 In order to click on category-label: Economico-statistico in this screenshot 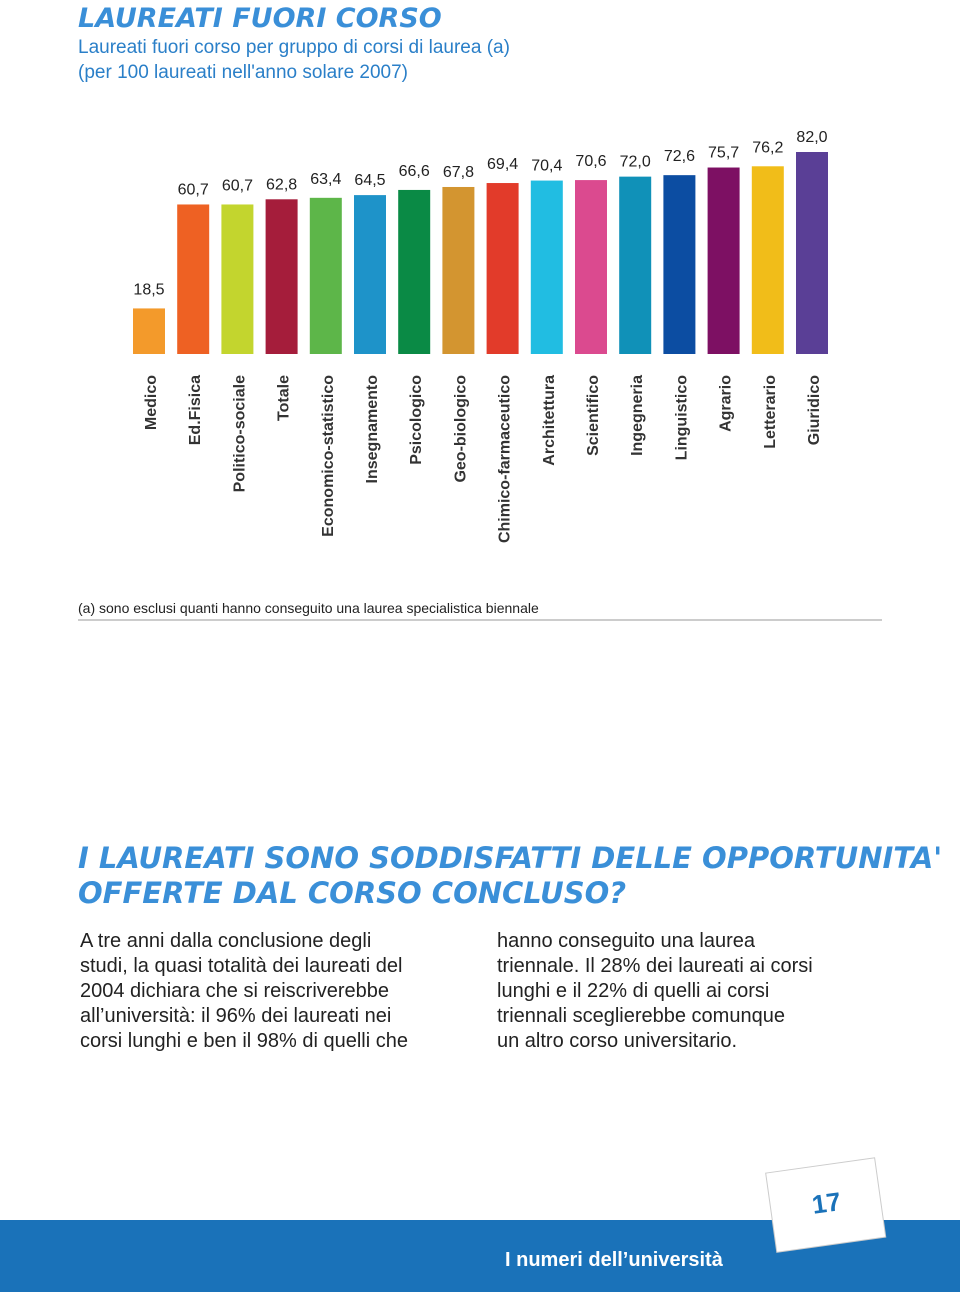, I will do `click(328, 456)`.